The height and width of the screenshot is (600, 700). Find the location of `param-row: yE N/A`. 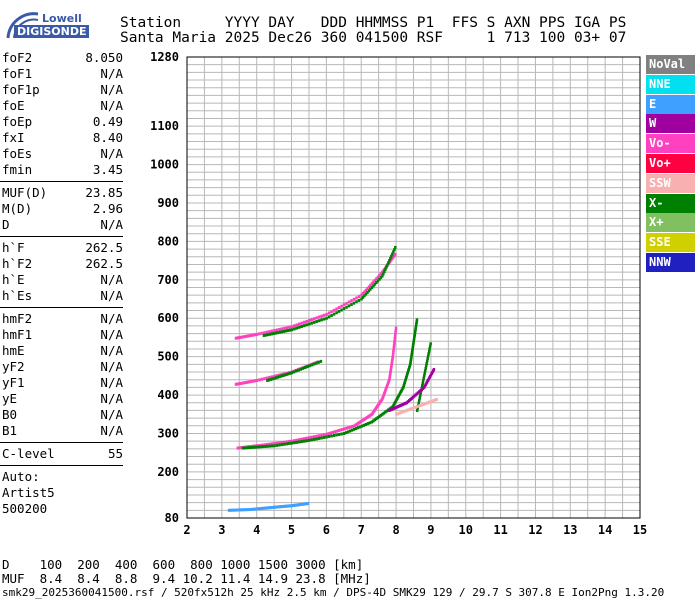

param-row: yE N/A is located at coordinates (65, 399).